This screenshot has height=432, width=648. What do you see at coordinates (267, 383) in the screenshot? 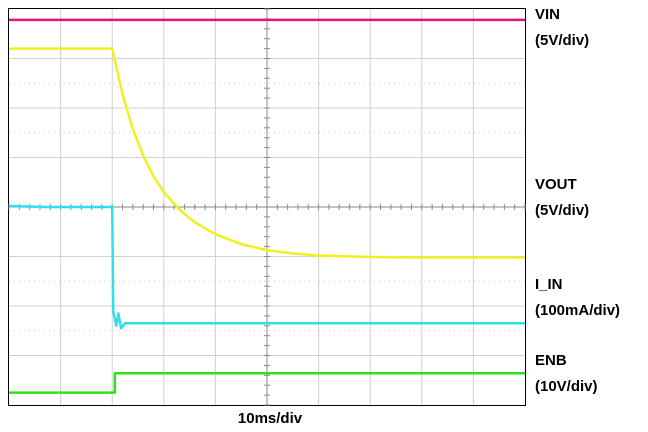
I see `trace-enb` at bounding box center [267, 383].